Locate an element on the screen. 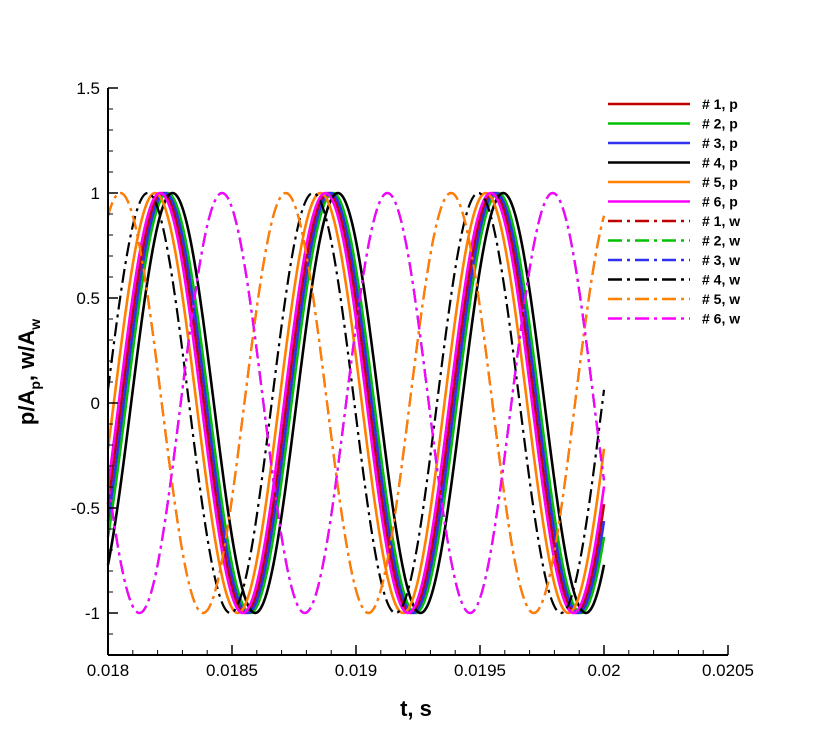 The image size is (828, 736). y-axis-title-sub1: p is located at coordinates (35, 385).